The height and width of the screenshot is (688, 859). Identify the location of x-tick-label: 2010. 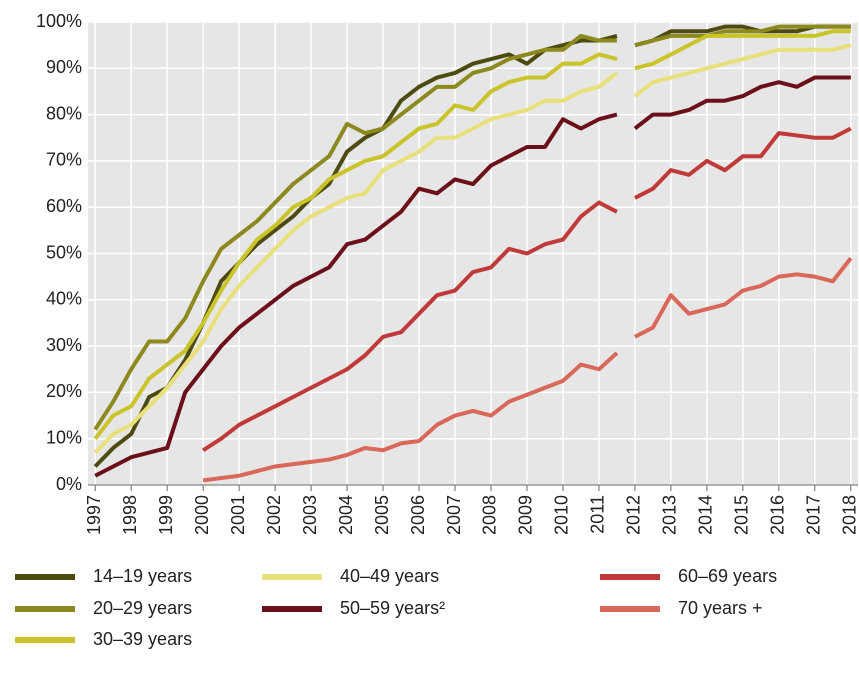
(562, 515).